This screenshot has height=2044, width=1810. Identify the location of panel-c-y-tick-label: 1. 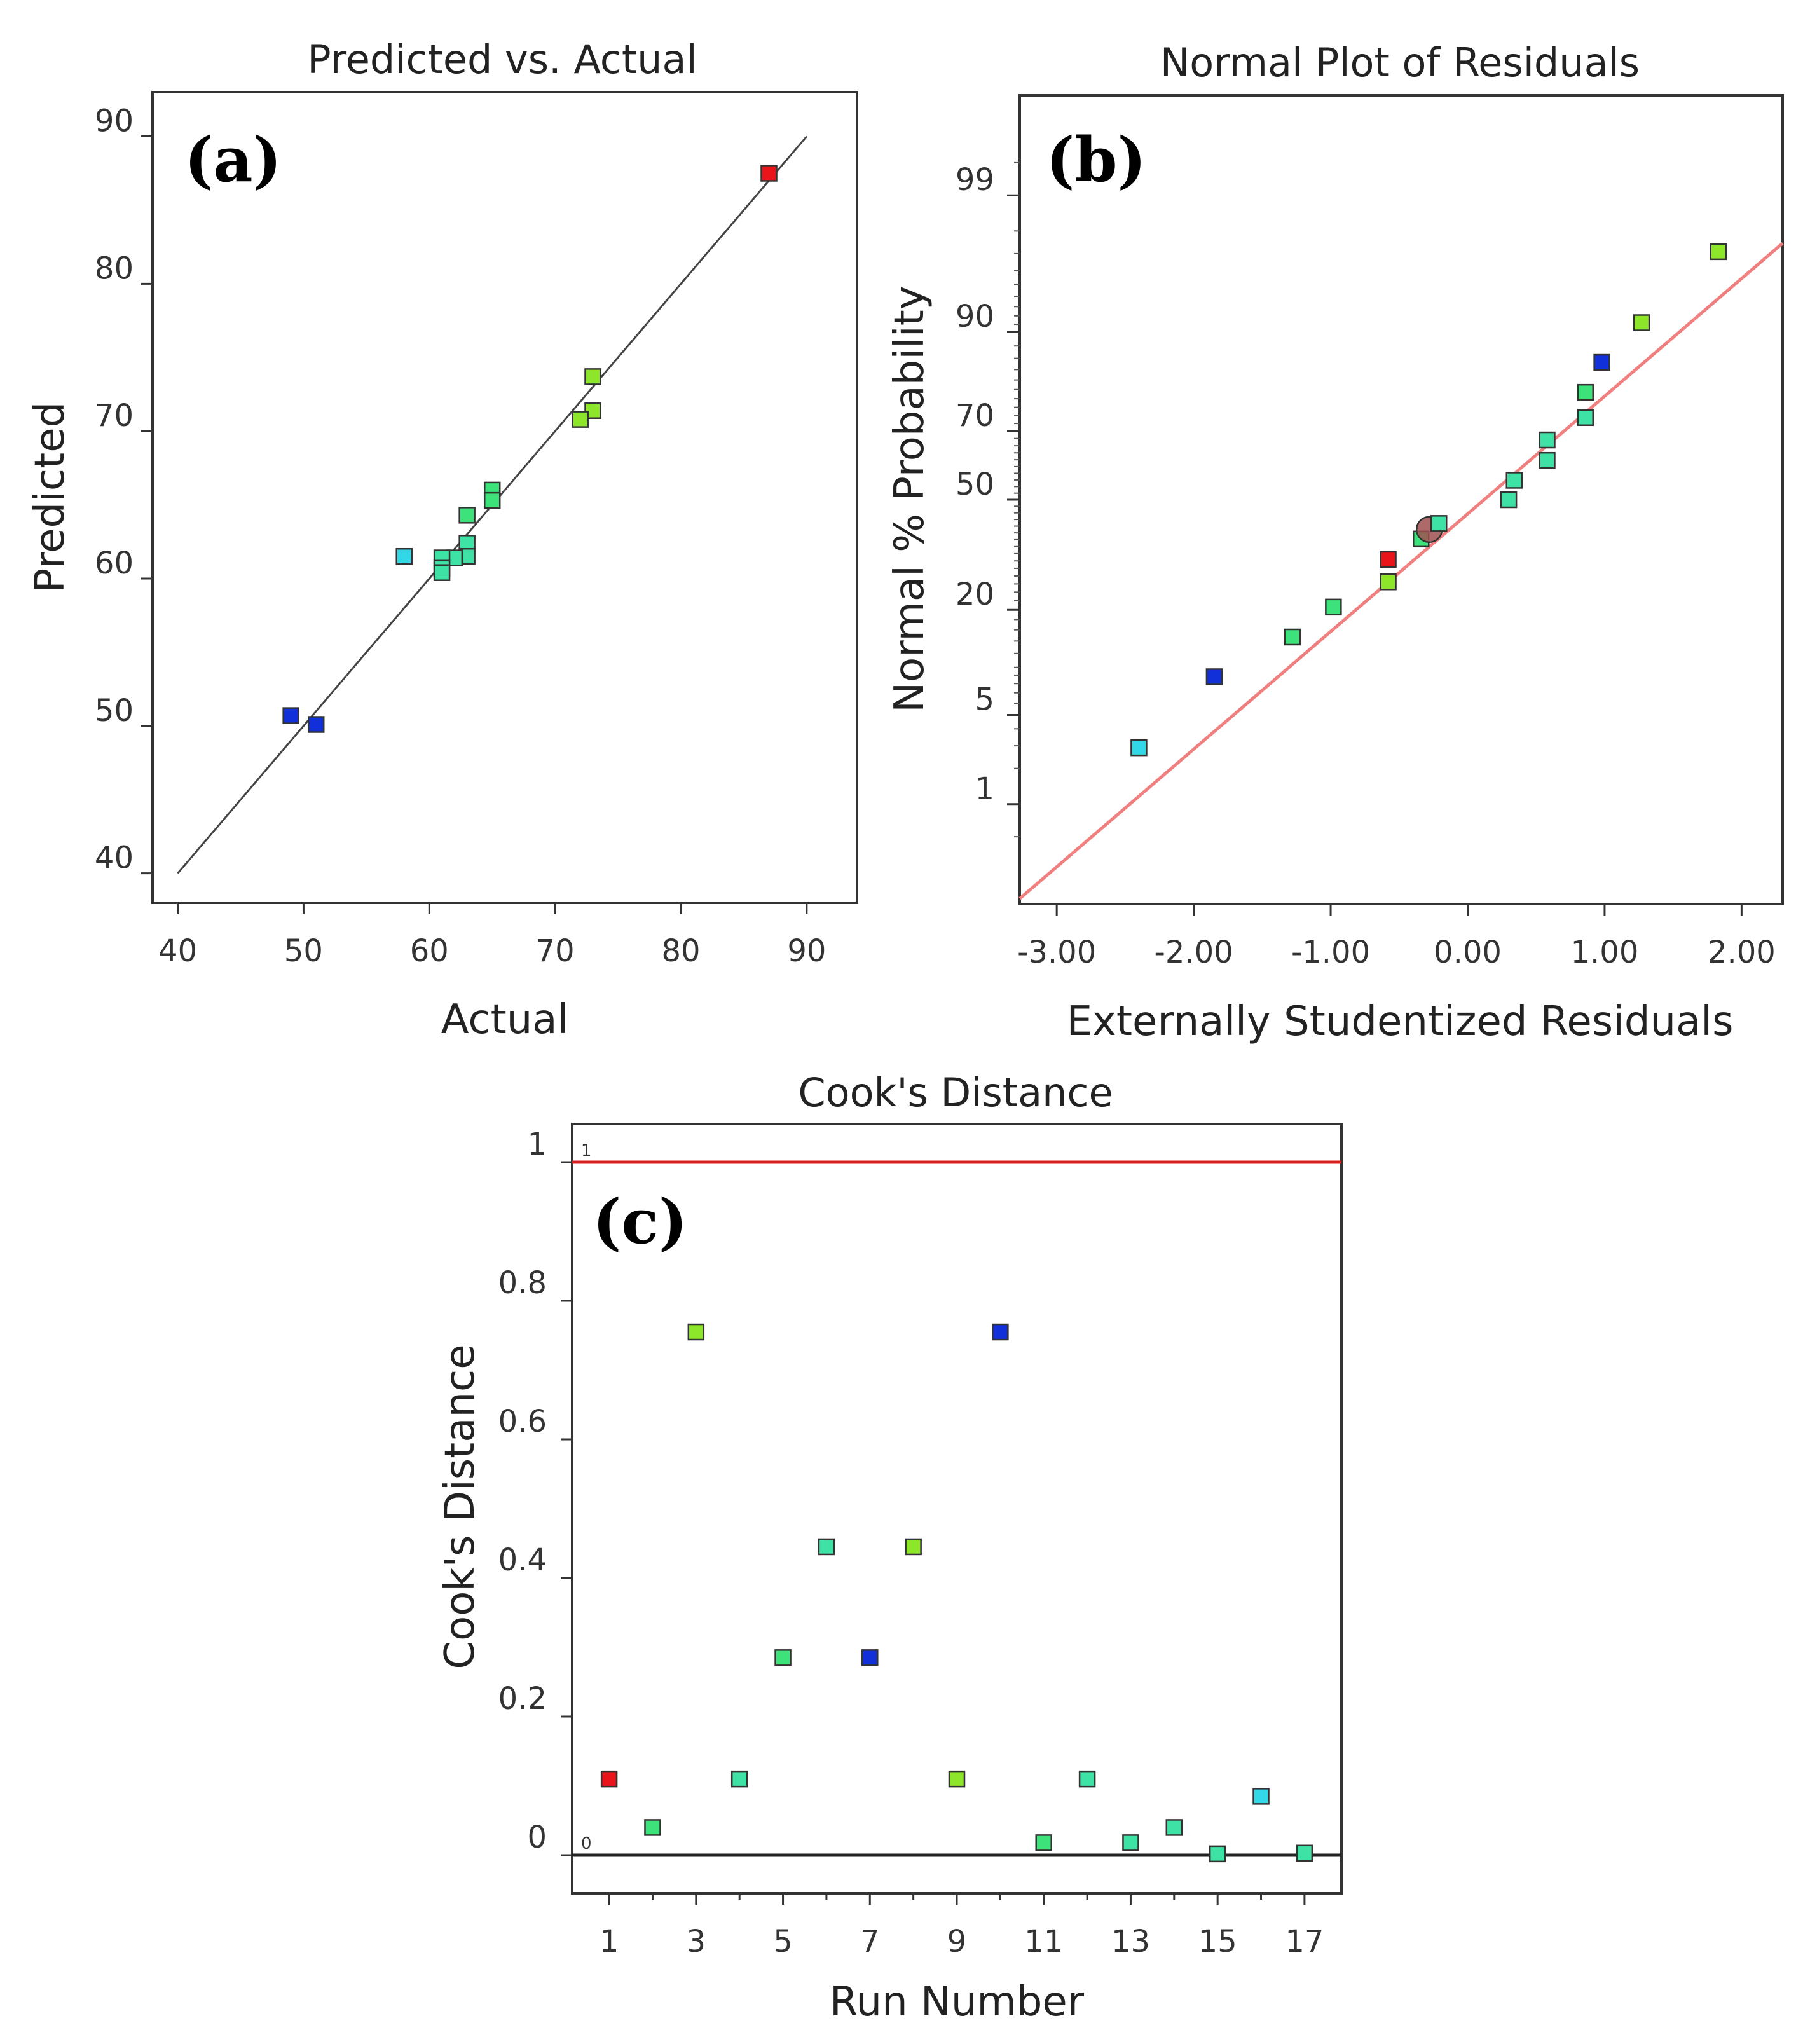
(537, 1144).